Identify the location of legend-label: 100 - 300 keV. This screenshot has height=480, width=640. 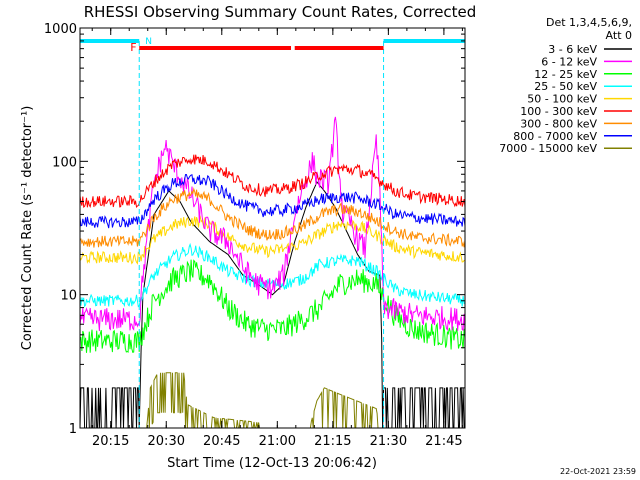
(558, 111).